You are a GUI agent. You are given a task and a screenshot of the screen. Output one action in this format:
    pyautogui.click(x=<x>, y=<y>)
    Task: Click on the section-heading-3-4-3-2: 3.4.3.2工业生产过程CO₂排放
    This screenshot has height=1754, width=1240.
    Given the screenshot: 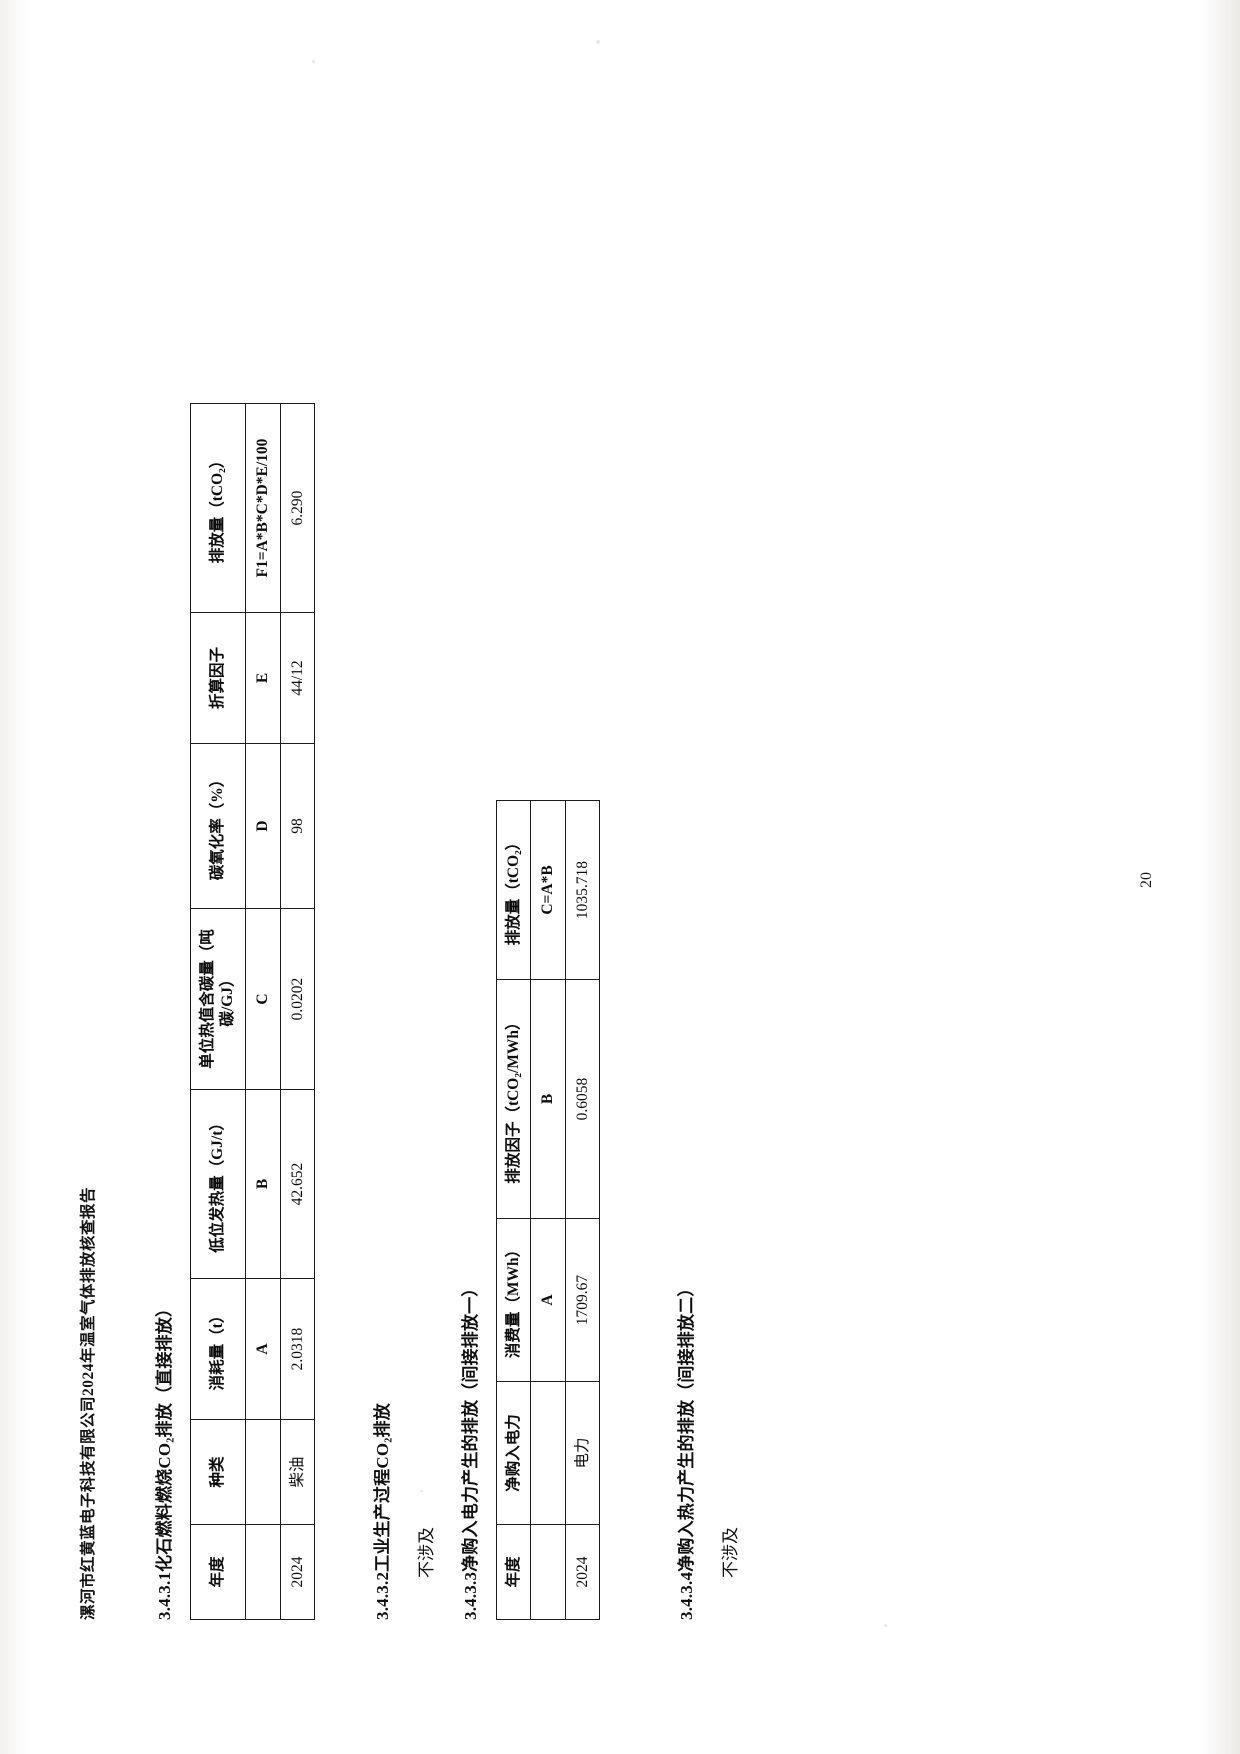 What is the action you would take?
    pyautogui.click(x=382, y=1511)
    